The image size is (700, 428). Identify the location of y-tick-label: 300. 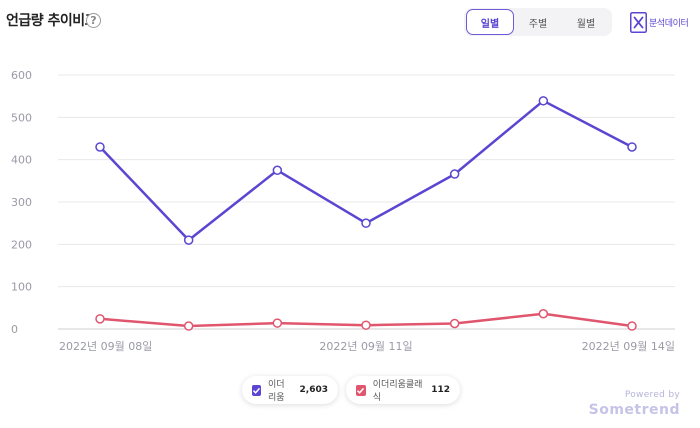
(21, 202).